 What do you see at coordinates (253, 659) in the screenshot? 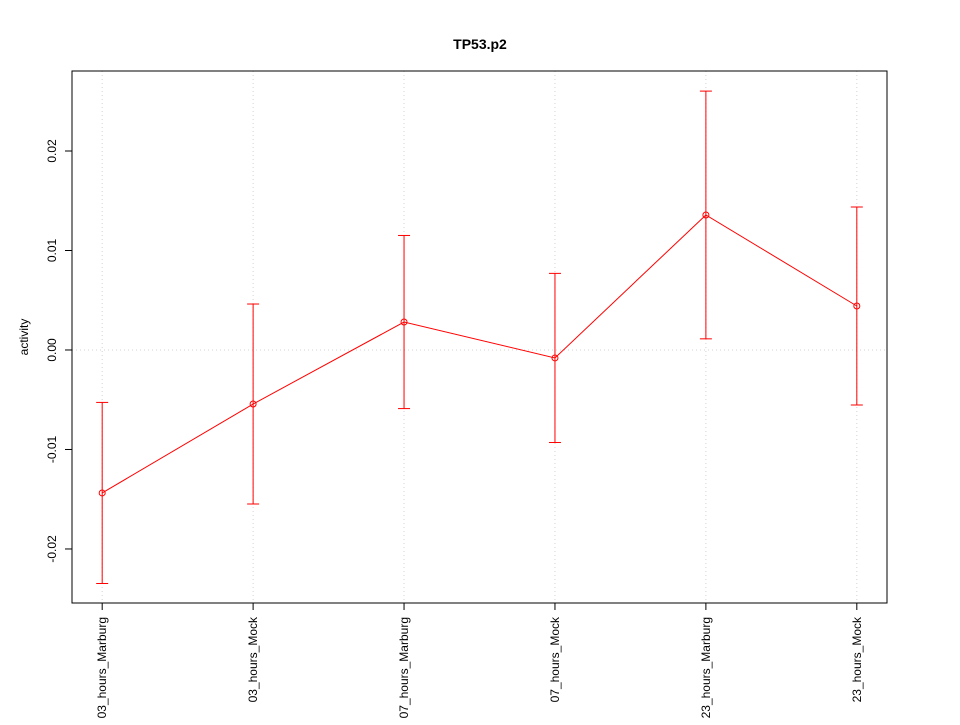
I see `x-tick-label: 03_hours_Mock` at bounding box center [253, 659].